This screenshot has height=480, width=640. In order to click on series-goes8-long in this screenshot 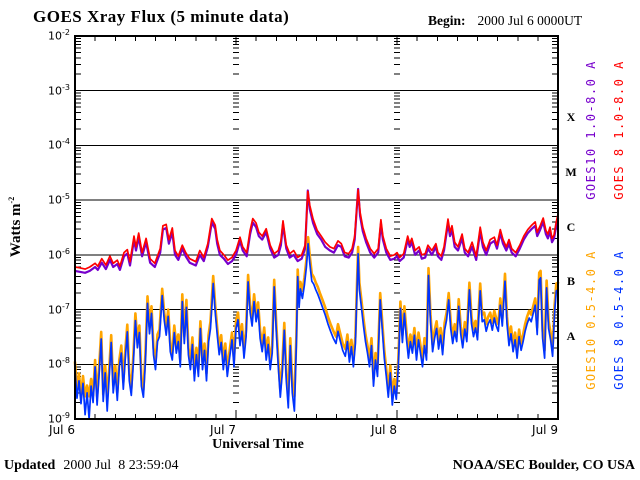, I will do `click(316, 229)`.